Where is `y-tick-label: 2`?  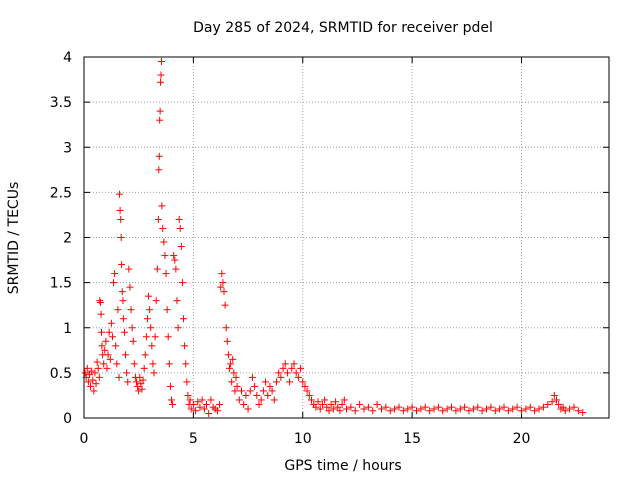
y-tick-label: 2 is located at coordinates (67, 239).